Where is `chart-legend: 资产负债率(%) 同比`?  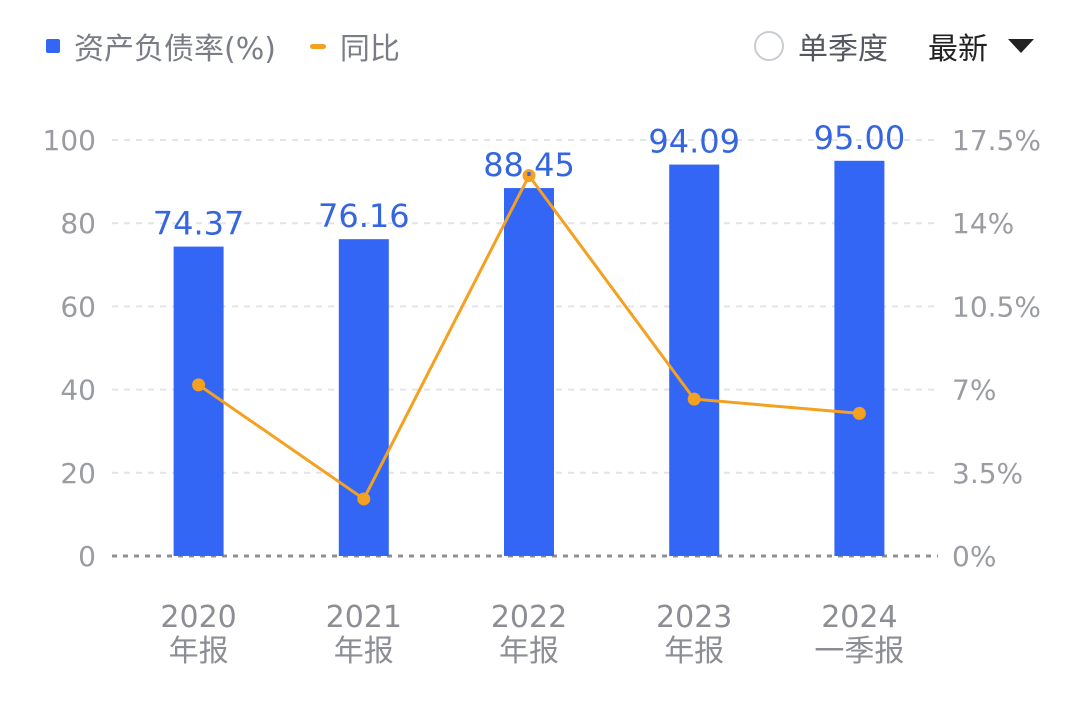
chart-legend: 资产负债率(%) 同比 is located at coordinates (223, 46).